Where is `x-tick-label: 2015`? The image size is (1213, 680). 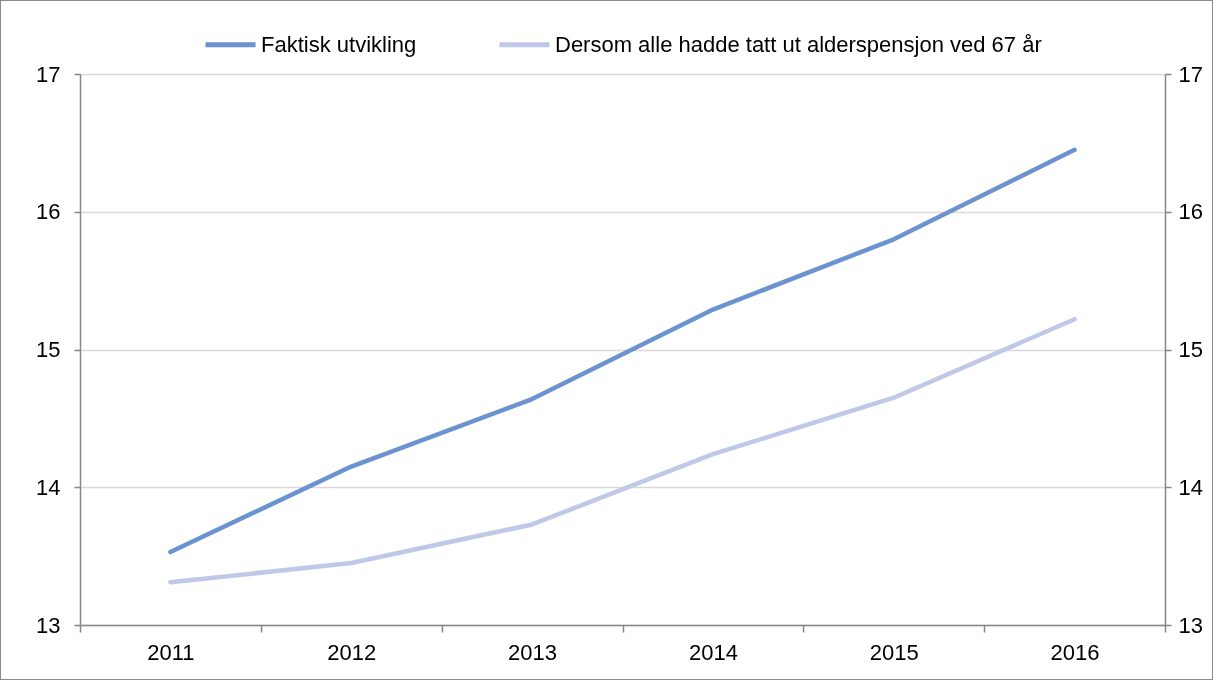 x-tick-label: 2015 is located at coordinates (894, 652).